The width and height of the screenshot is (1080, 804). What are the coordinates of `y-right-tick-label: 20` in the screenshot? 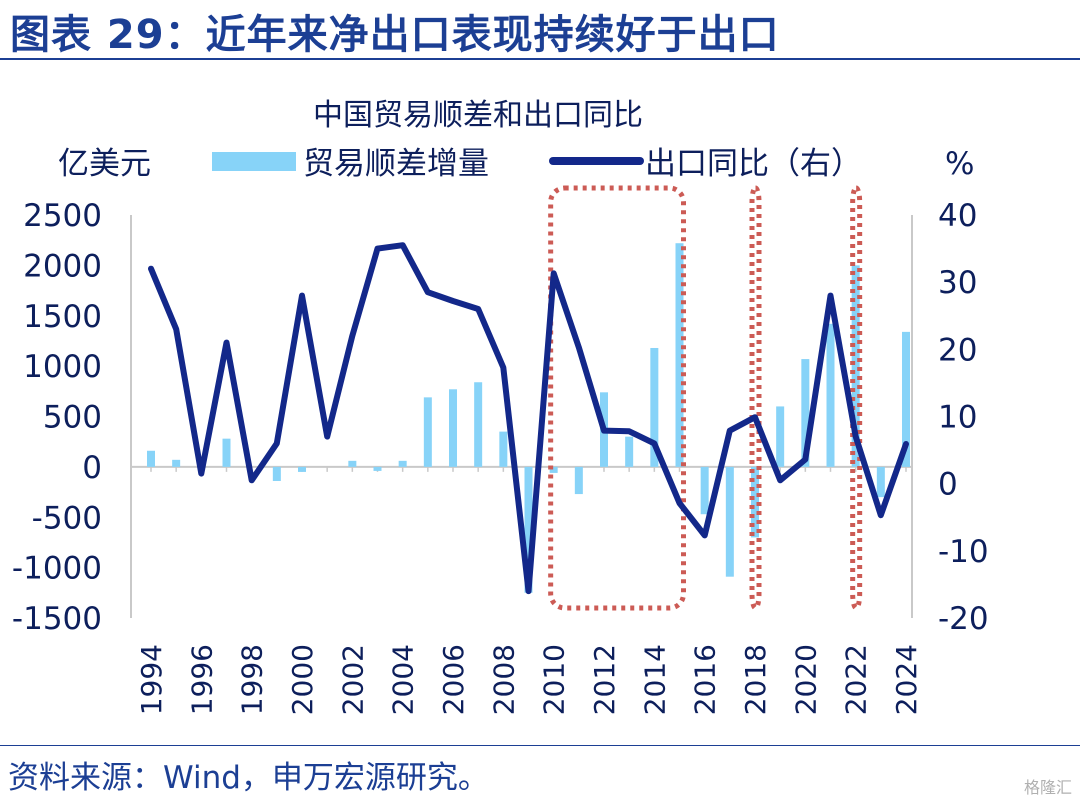 It's located at (957, 350).